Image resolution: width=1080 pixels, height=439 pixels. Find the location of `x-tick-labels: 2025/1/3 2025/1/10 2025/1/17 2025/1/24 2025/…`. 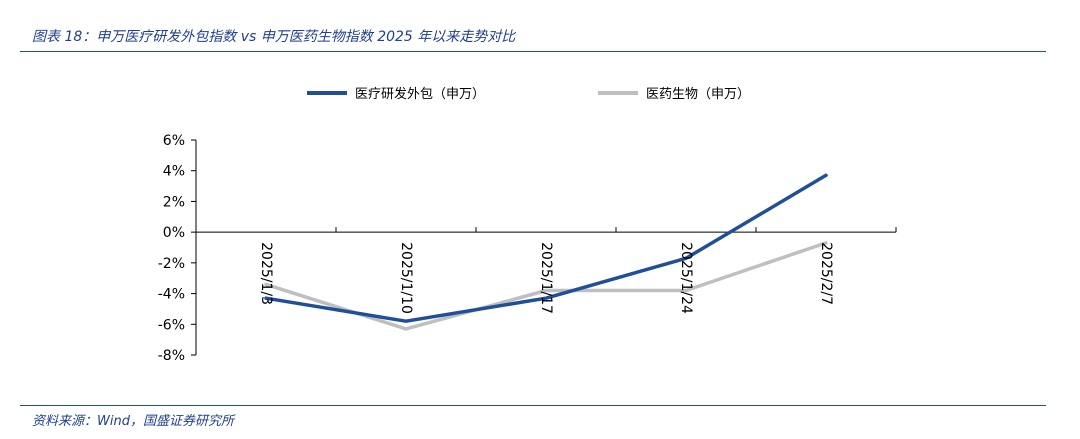

x-tick-labels: 2025/1/3 2025/1/10 2025/1/17 2025/1/24 2025/… is located at coordinates (546, 278).